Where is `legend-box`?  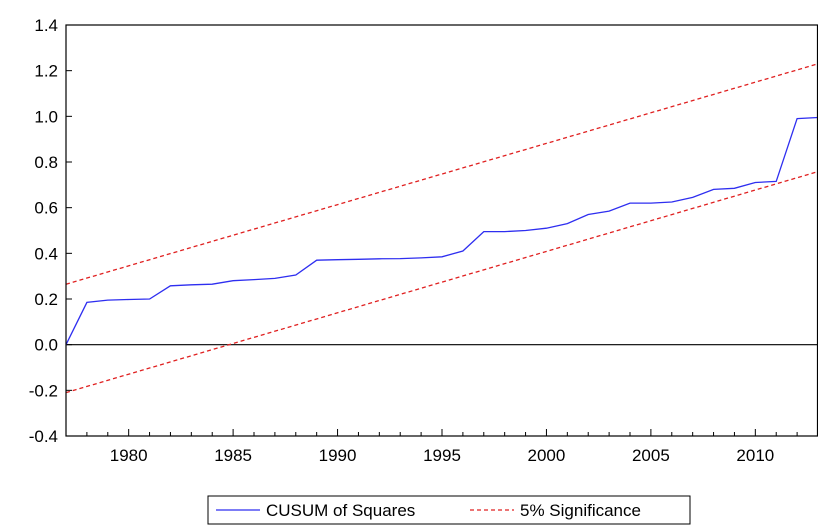
legend-box is located at coordinates (449, 510).